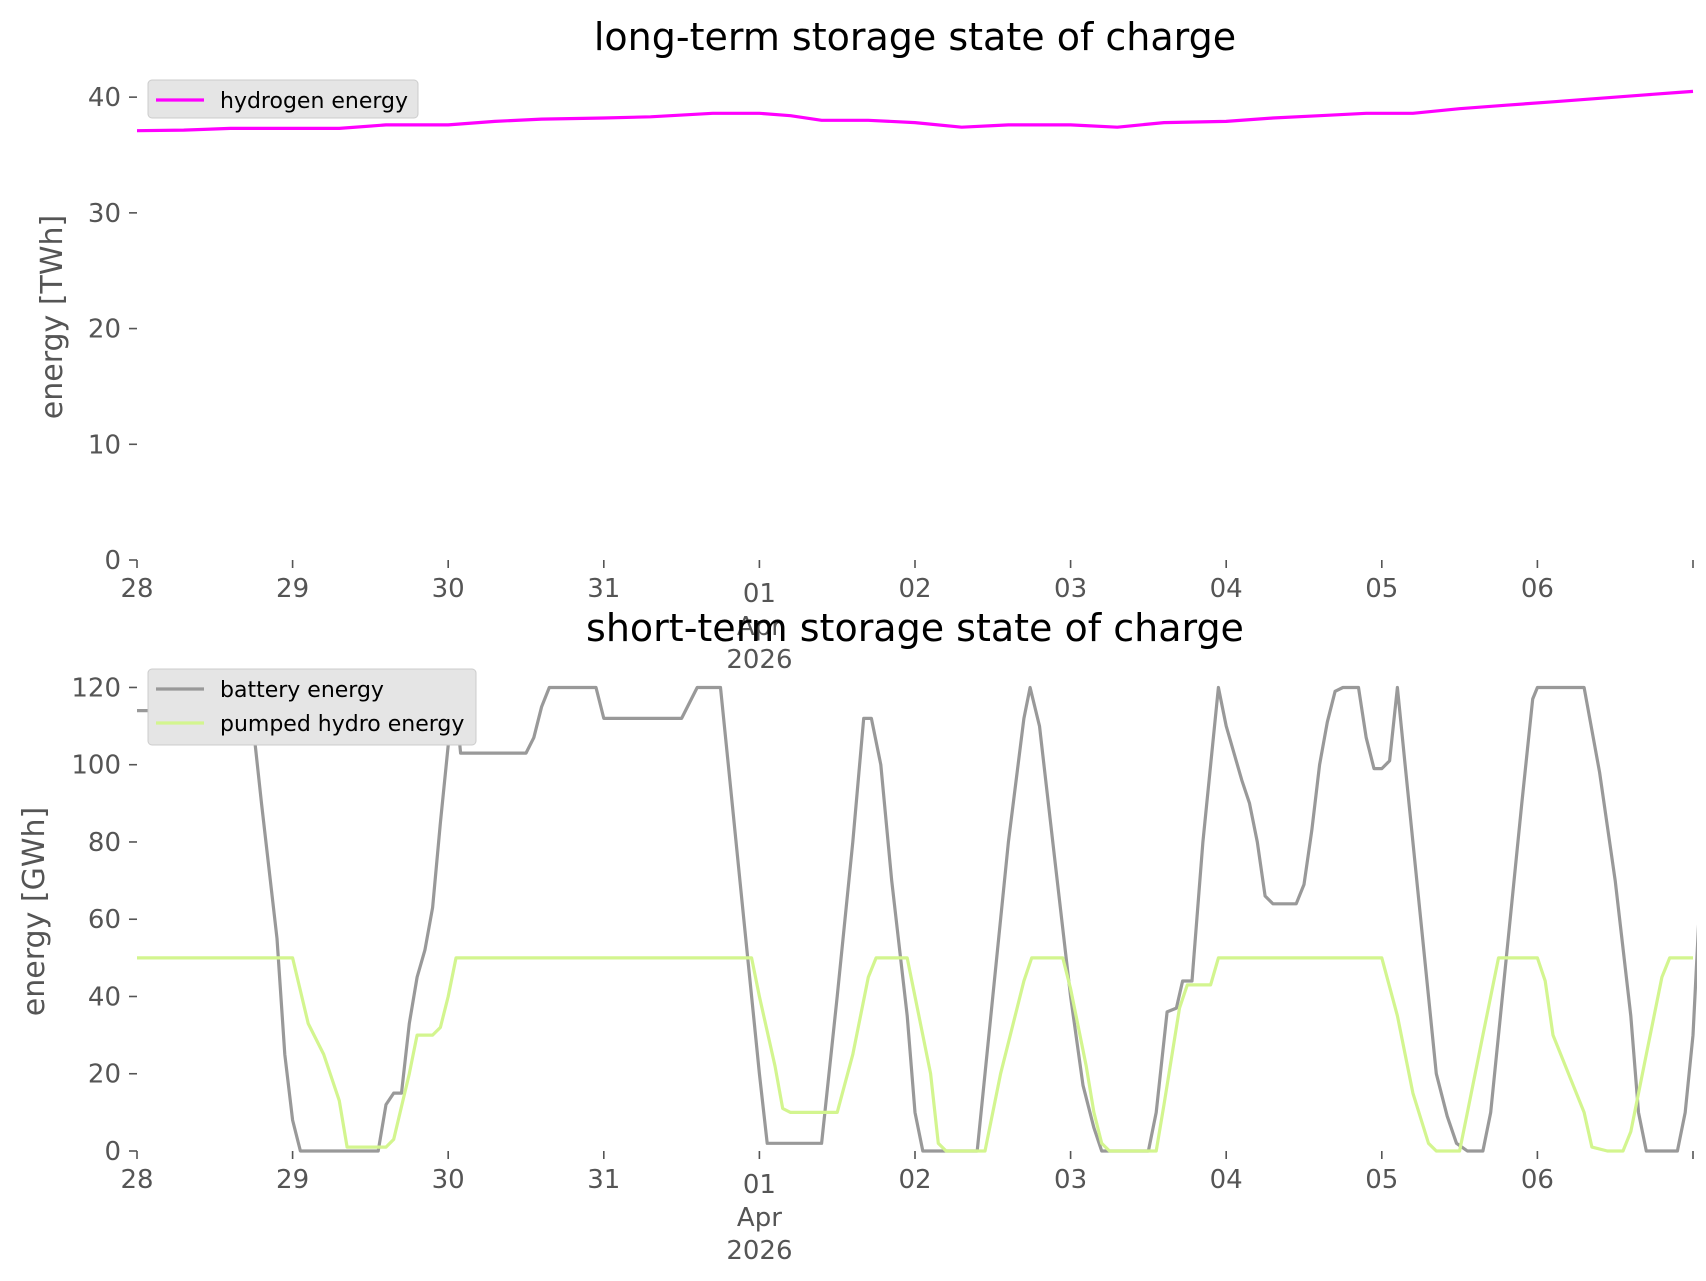 This screenshot has height=1281, width=1706. I want to click on y-tick-label: 80, so click(104, 843).